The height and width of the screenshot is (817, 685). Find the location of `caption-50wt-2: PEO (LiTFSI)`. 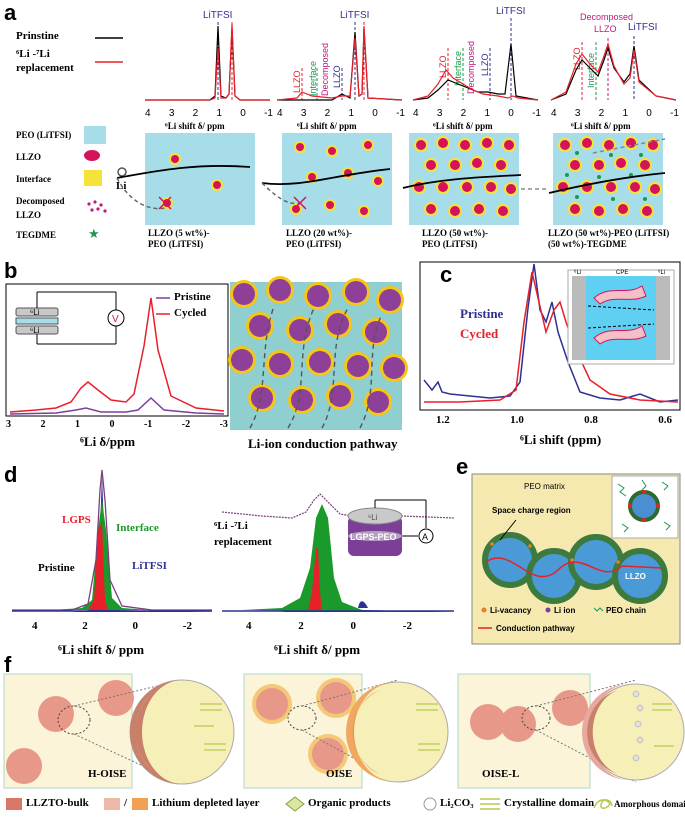

caption-50wt-2: PEO (LiTFSI) is located at coordinates (450, 244).